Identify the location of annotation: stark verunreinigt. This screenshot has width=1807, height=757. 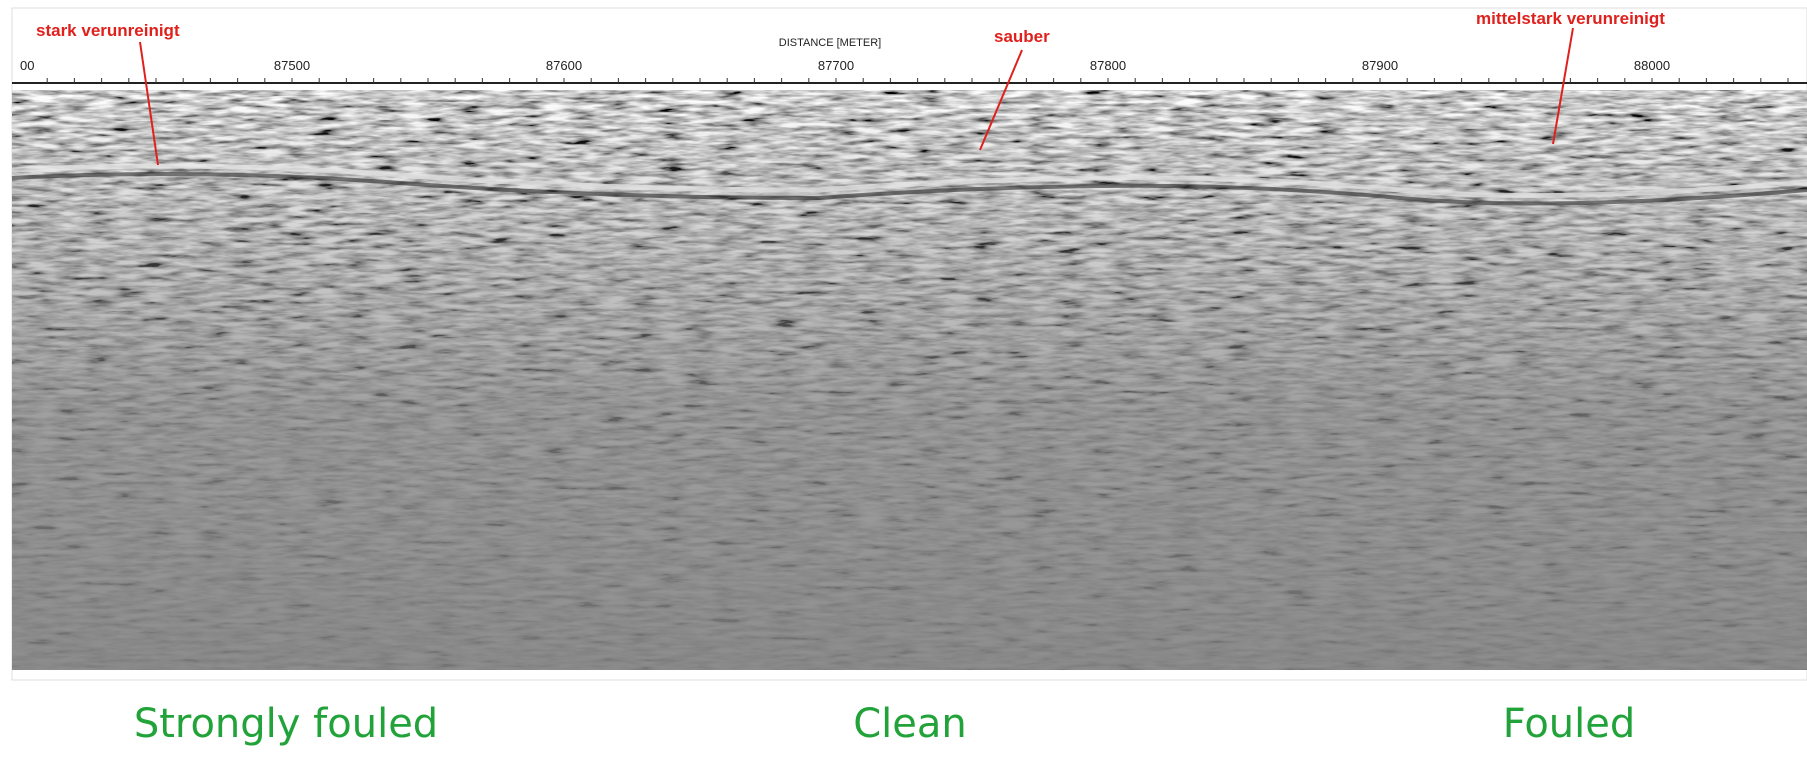
(108, 30).